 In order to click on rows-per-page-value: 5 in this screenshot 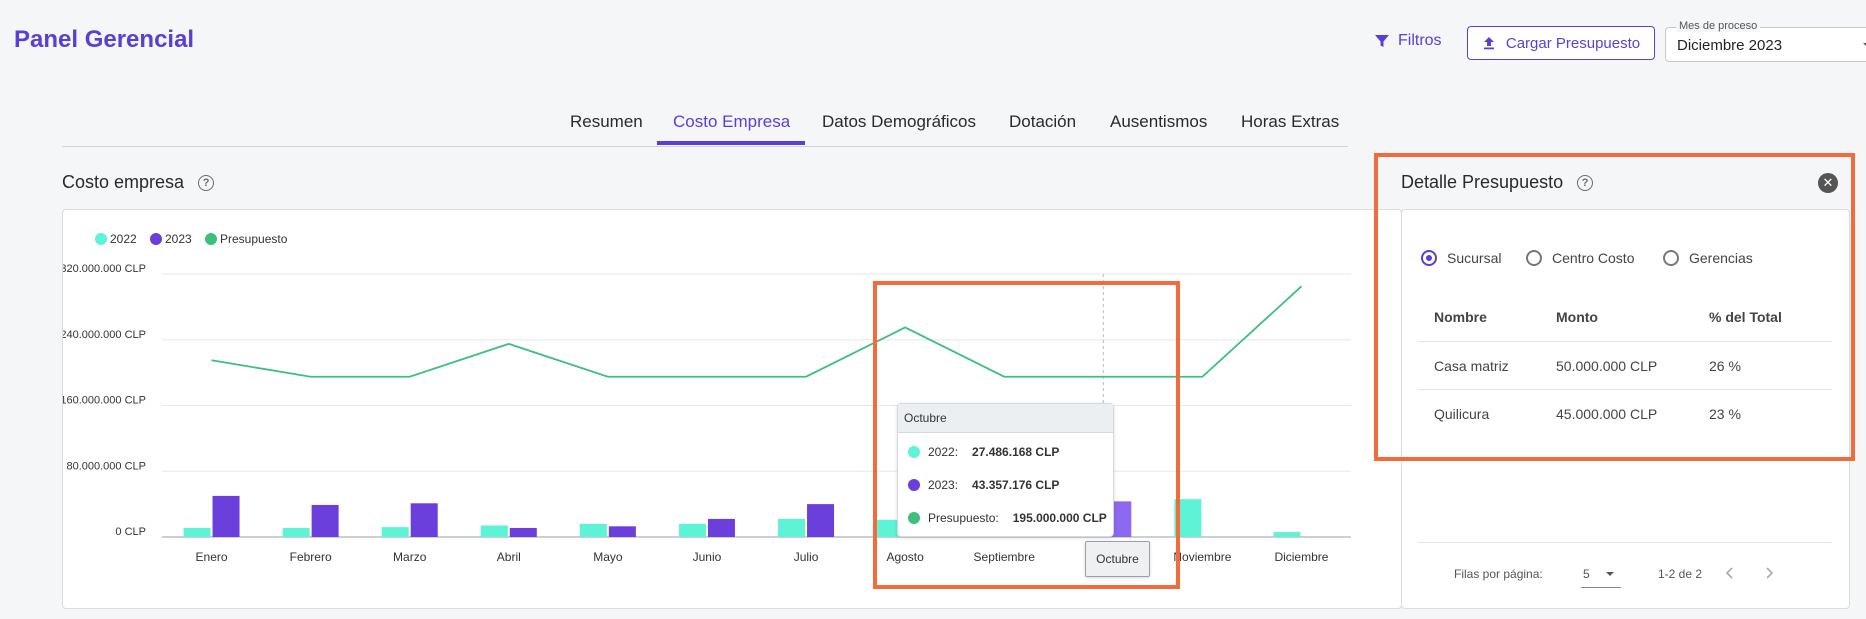, I will do `click(1586, 574)`.